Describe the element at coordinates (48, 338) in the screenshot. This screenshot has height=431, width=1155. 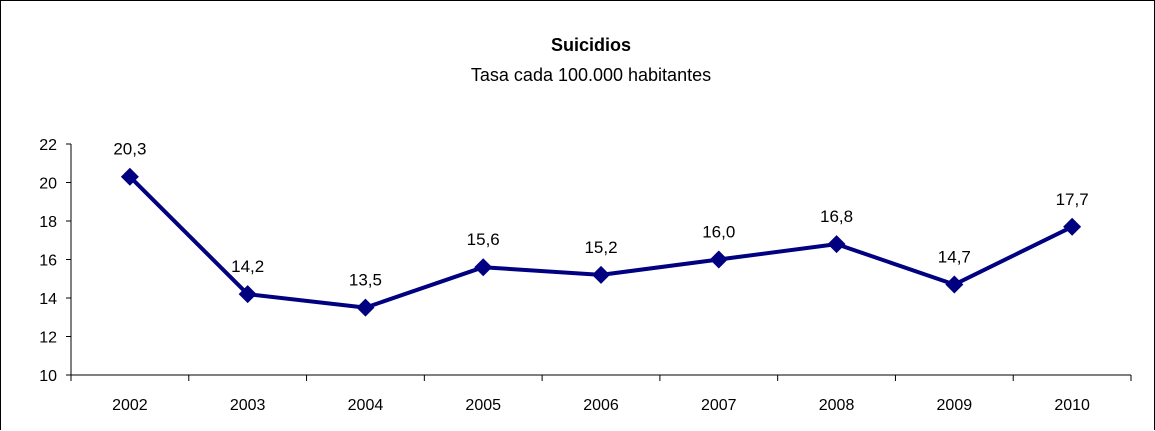
I see `y-tick-label: 12` at that location.